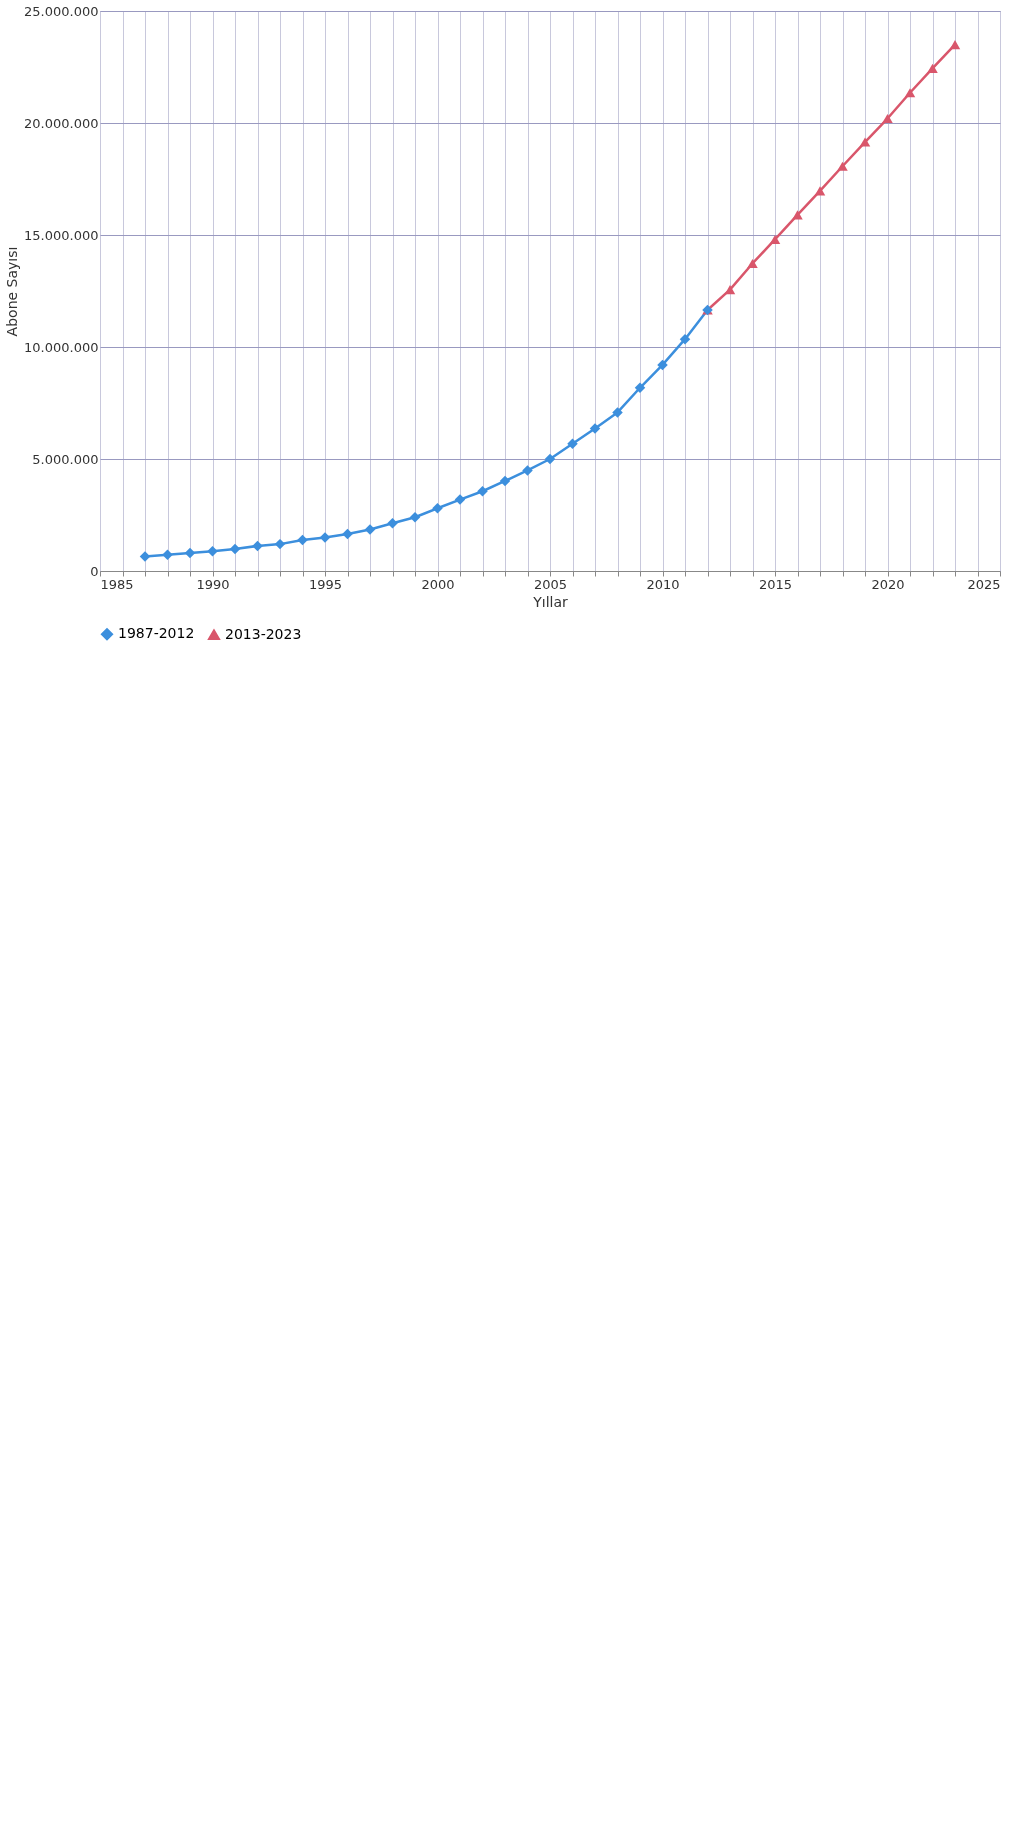 This screenshot has height=1842, width=1025. I want to click on y-tick-label: 25.000.000, so click(61, 11).